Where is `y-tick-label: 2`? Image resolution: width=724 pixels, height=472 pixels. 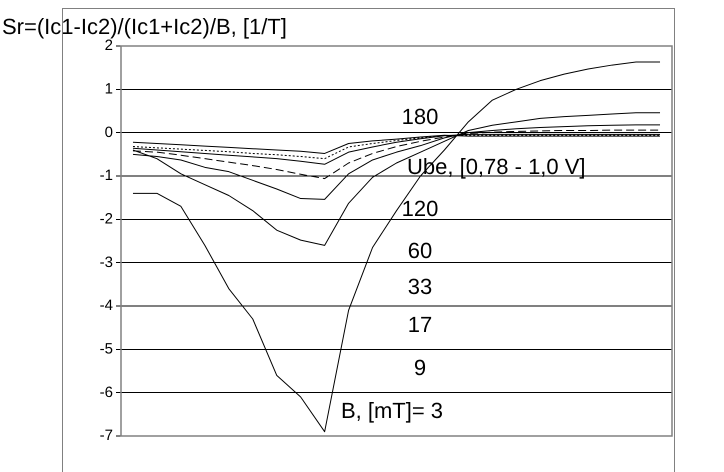
y-tick-label: 2 is located at coordinates (108, 45).